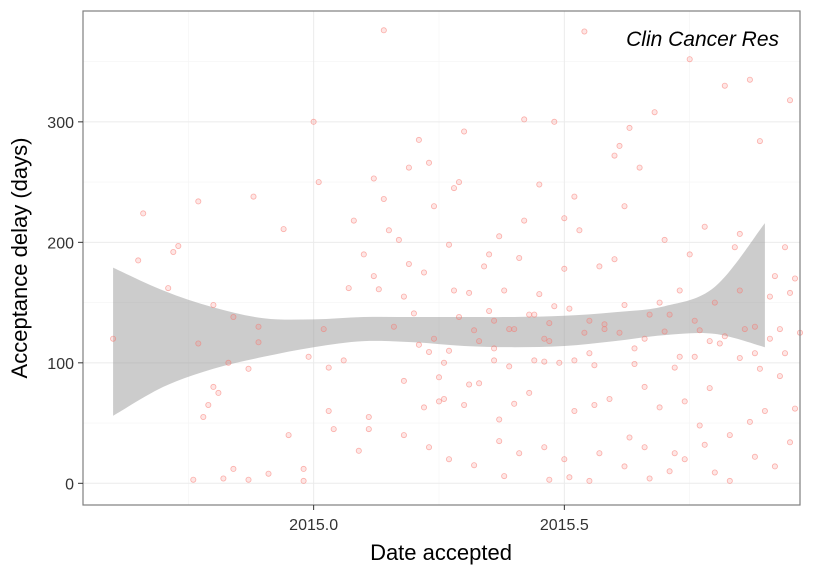 Image resolution: width=825 pixels, height=570 pixels. I want to click on y-tick-label: 300, so click(60, 123).